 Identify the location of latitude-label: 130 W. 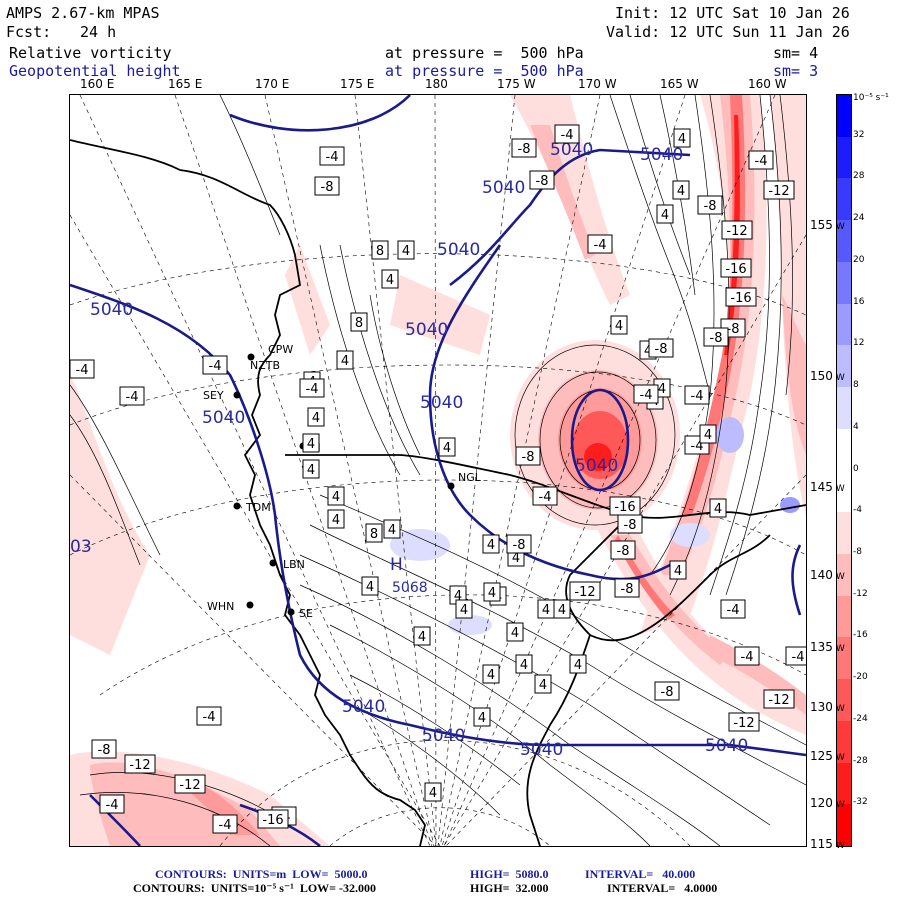
(827, 707).